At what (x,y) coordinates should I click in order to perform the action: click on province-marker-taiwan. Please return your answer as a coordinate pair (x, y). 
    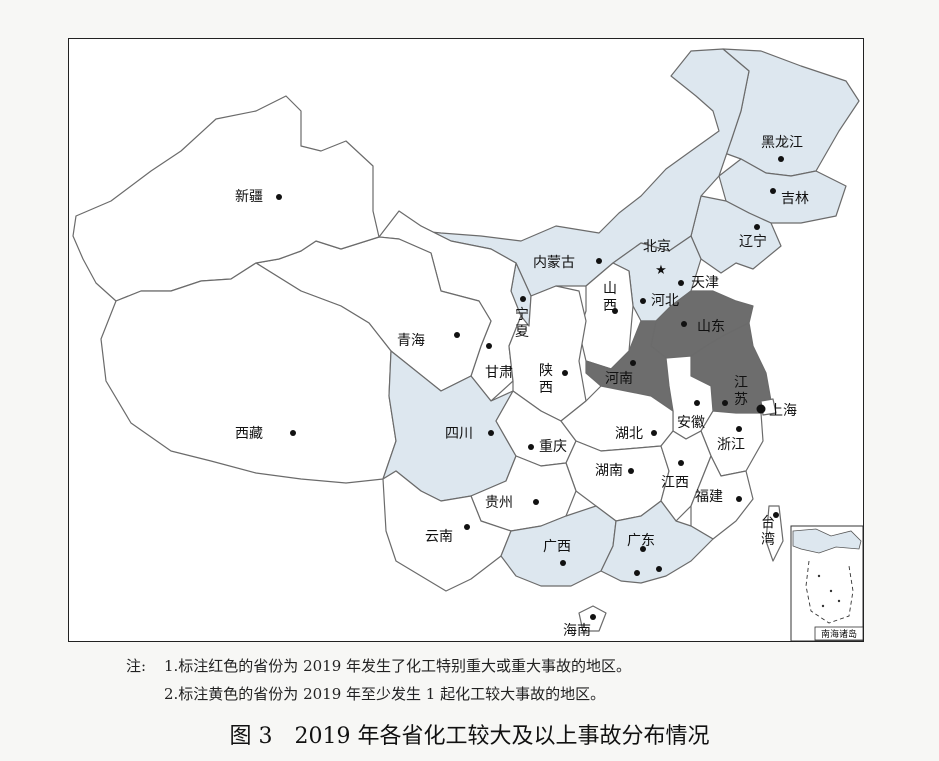
    Looking at the image, I should click on (776, 515).